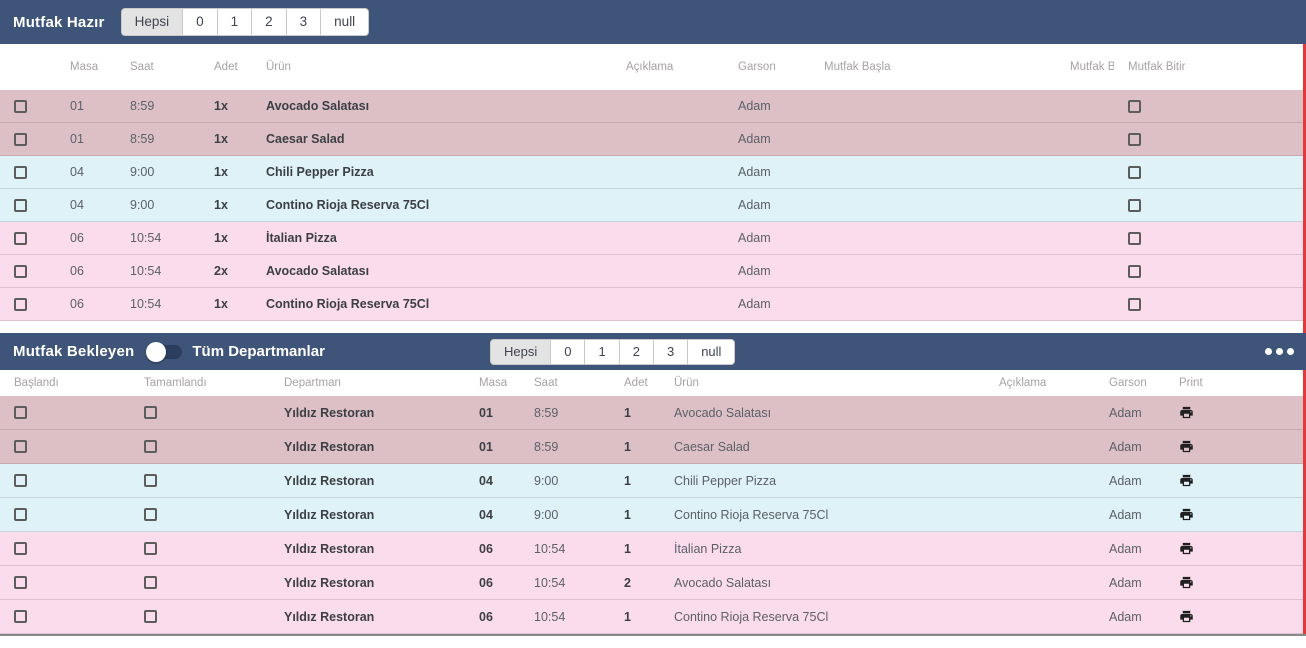 This screenshot has height=648, width=1306. Describe the element at coordinates (1279, 351) in the screenshot. I see `more-options-icon` at that location.